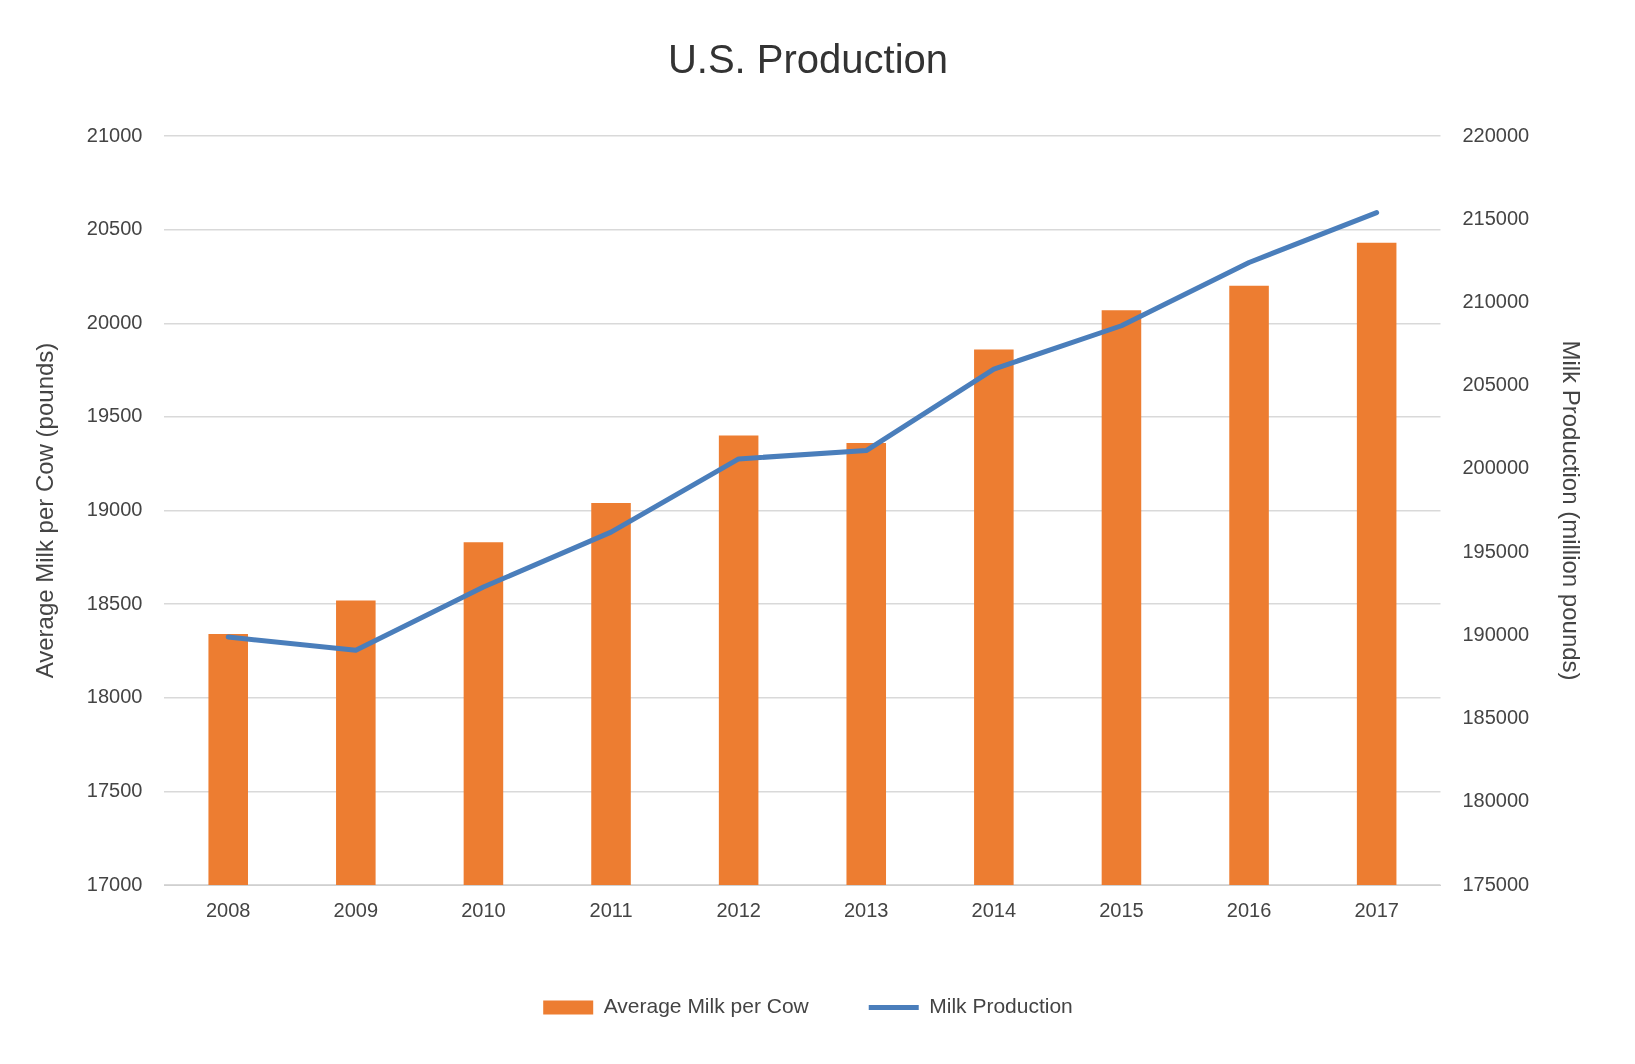 The height and width of the screenshot is (1064, 1635). I want to click on y2-tick-label: 215000, so click(1496, 217).